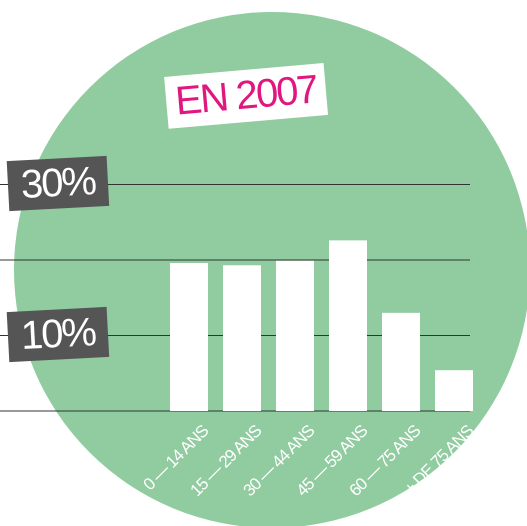  I want to click on y-tick-label: 10%, so click(59, 334).